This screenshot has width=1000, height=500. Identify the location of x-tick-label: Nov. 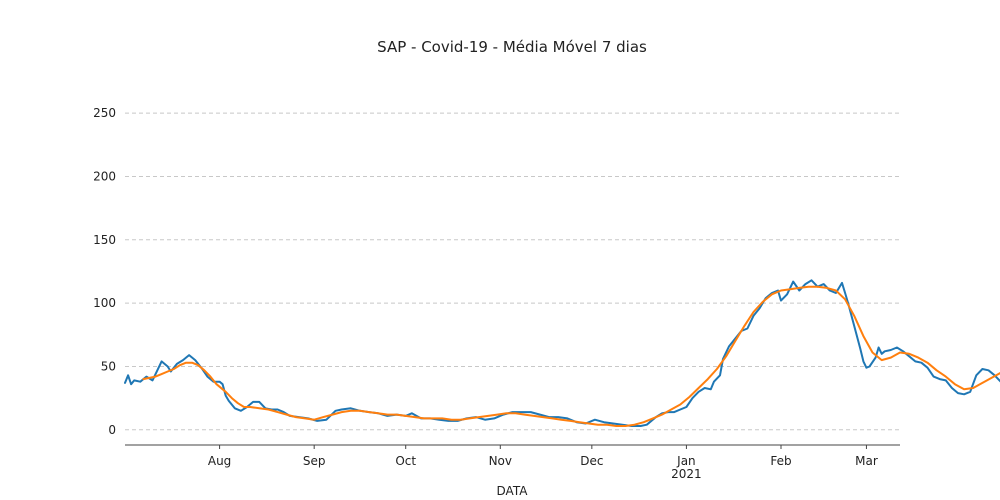
(500, 461).